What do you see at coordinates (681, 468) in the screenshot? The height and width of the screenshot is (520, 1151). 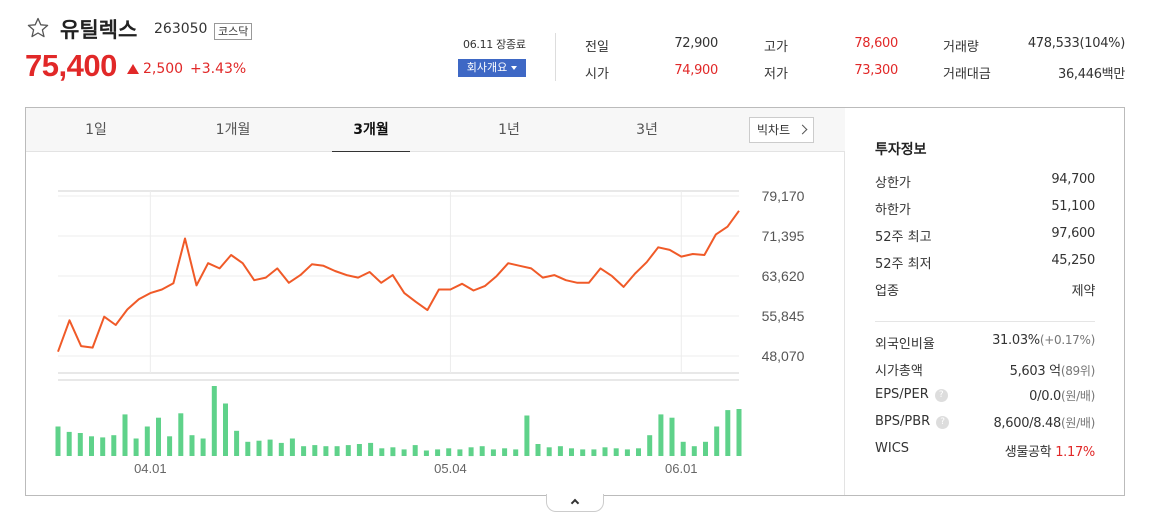 I see `x-tick-label: 06.01` at bounding box center [681, 468].